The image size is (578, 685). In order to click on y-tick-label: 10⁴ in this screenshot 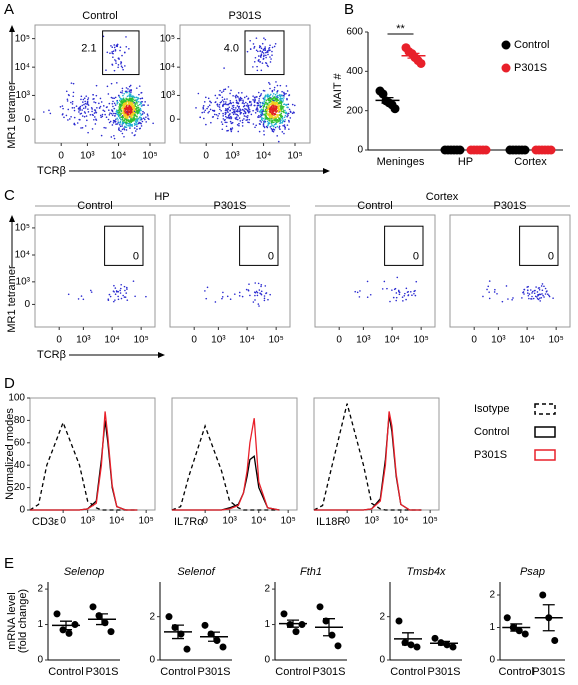, I will do `click(22, 255)`.